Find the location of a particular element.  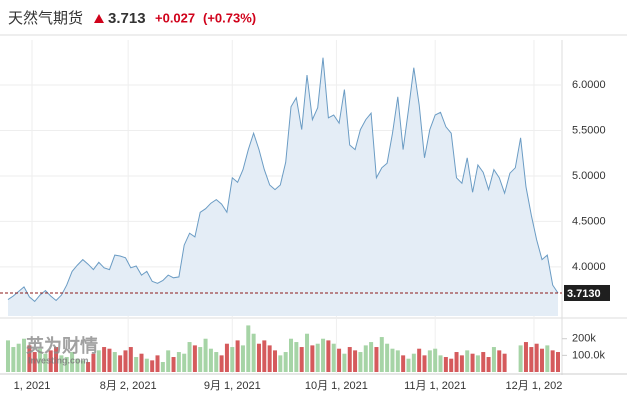

instrument-name: 天然气期货 is located at coordinates (45, 18).